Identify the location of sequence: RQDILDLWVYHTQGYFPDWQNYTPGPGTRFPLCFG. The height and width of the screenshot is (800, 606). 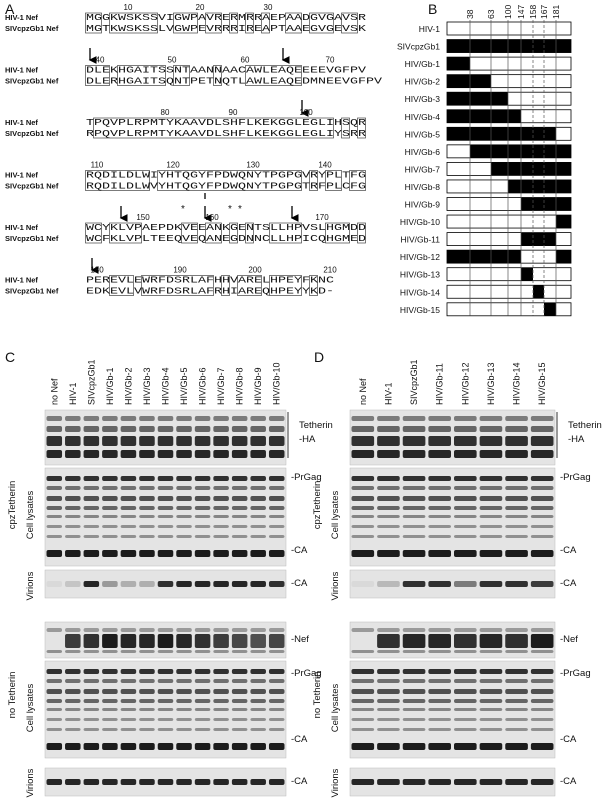
(226, 187).